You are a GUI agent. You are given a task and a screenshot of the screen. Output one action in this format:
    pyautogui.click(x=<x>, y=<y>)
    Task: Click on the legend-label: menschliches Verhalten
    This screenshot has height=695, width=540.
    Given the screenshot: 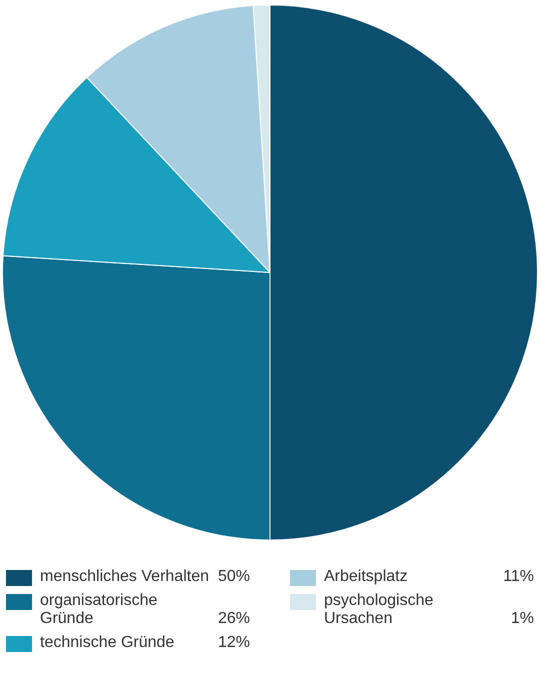 What is the action you would take?
    pyautogui.click(x=125, y=577)
    